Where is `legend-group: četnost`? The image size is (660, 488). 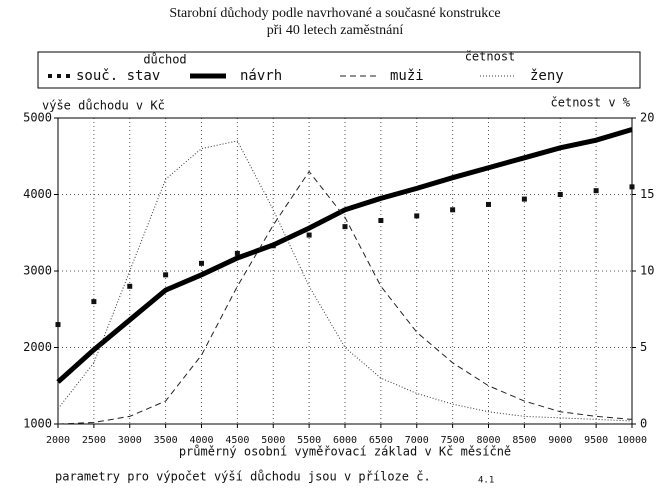
legend-group: četnost is located at coordinates (490, 57).